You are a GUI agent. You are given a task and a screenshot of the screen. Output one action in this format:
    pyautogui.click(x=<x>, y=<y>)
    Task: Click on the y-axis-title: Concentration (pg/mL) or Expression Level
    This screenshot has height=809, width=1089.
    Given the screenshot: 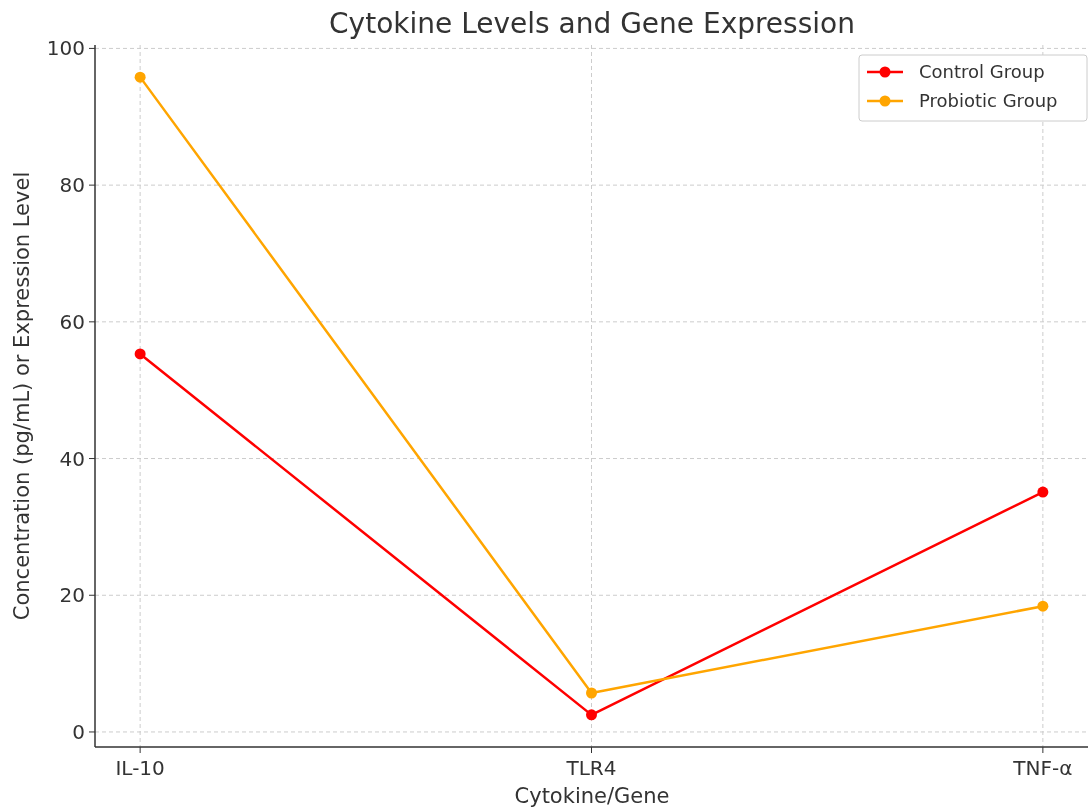 What is the action you would take?
    pyautogui.click(x=22, y=396)
    